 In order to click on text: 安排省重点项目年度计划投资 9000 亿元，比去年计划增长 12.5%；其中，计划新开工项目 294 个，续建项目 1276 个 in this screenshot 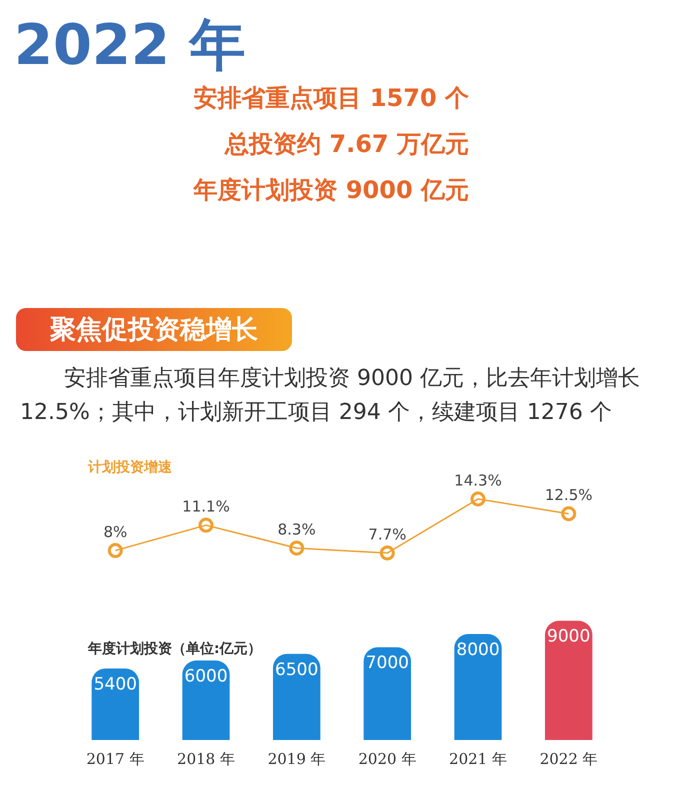, I will do `click(330, 396)`.